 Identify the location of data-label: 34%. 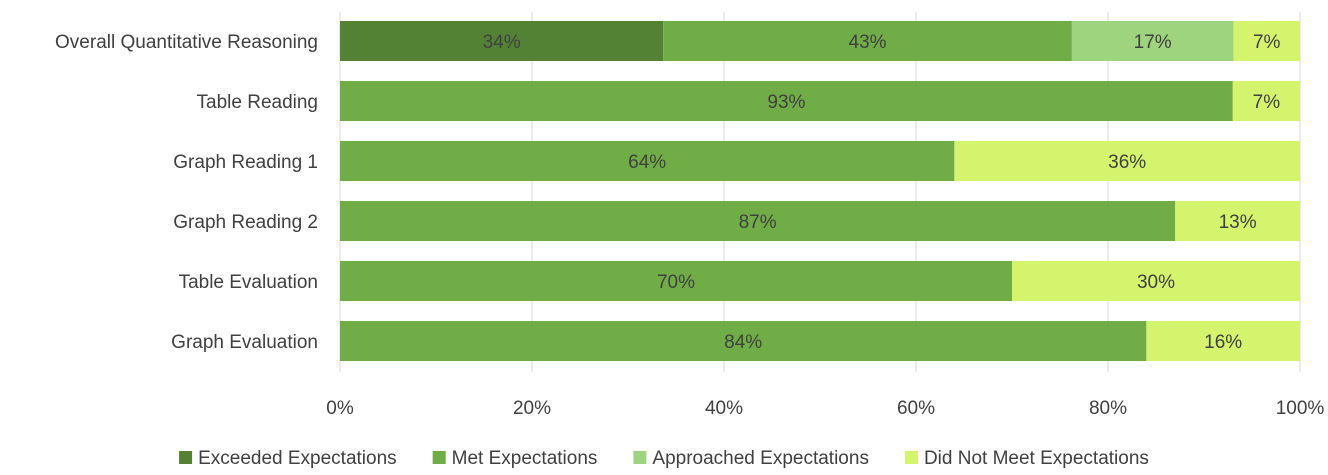
(502, 42).